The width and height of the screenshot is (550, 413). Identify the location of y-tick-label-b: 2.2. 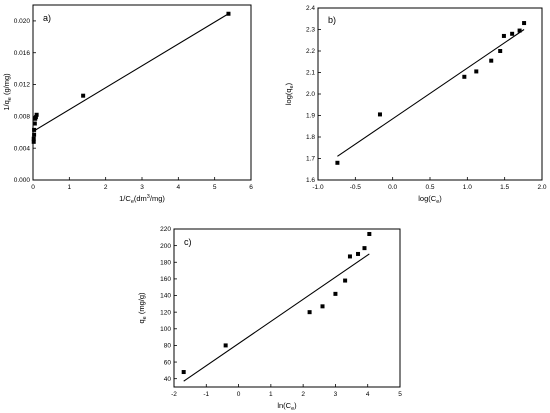
(310, 51).